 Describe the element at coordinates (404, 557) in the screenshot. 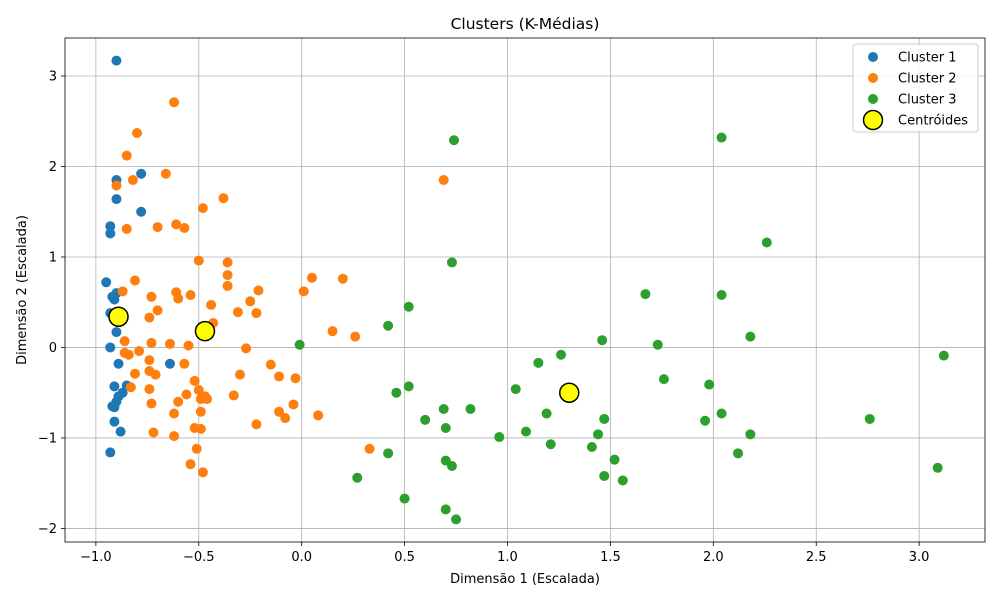

I see `x-tick-label: 0.5` at that location.